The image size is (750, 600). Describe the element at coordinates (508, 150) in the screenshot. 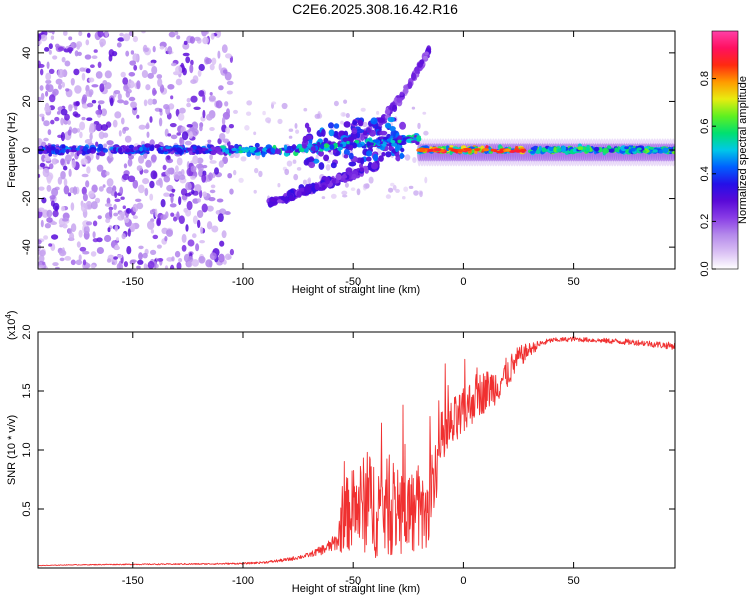

I see `main-band-peak` at that location.